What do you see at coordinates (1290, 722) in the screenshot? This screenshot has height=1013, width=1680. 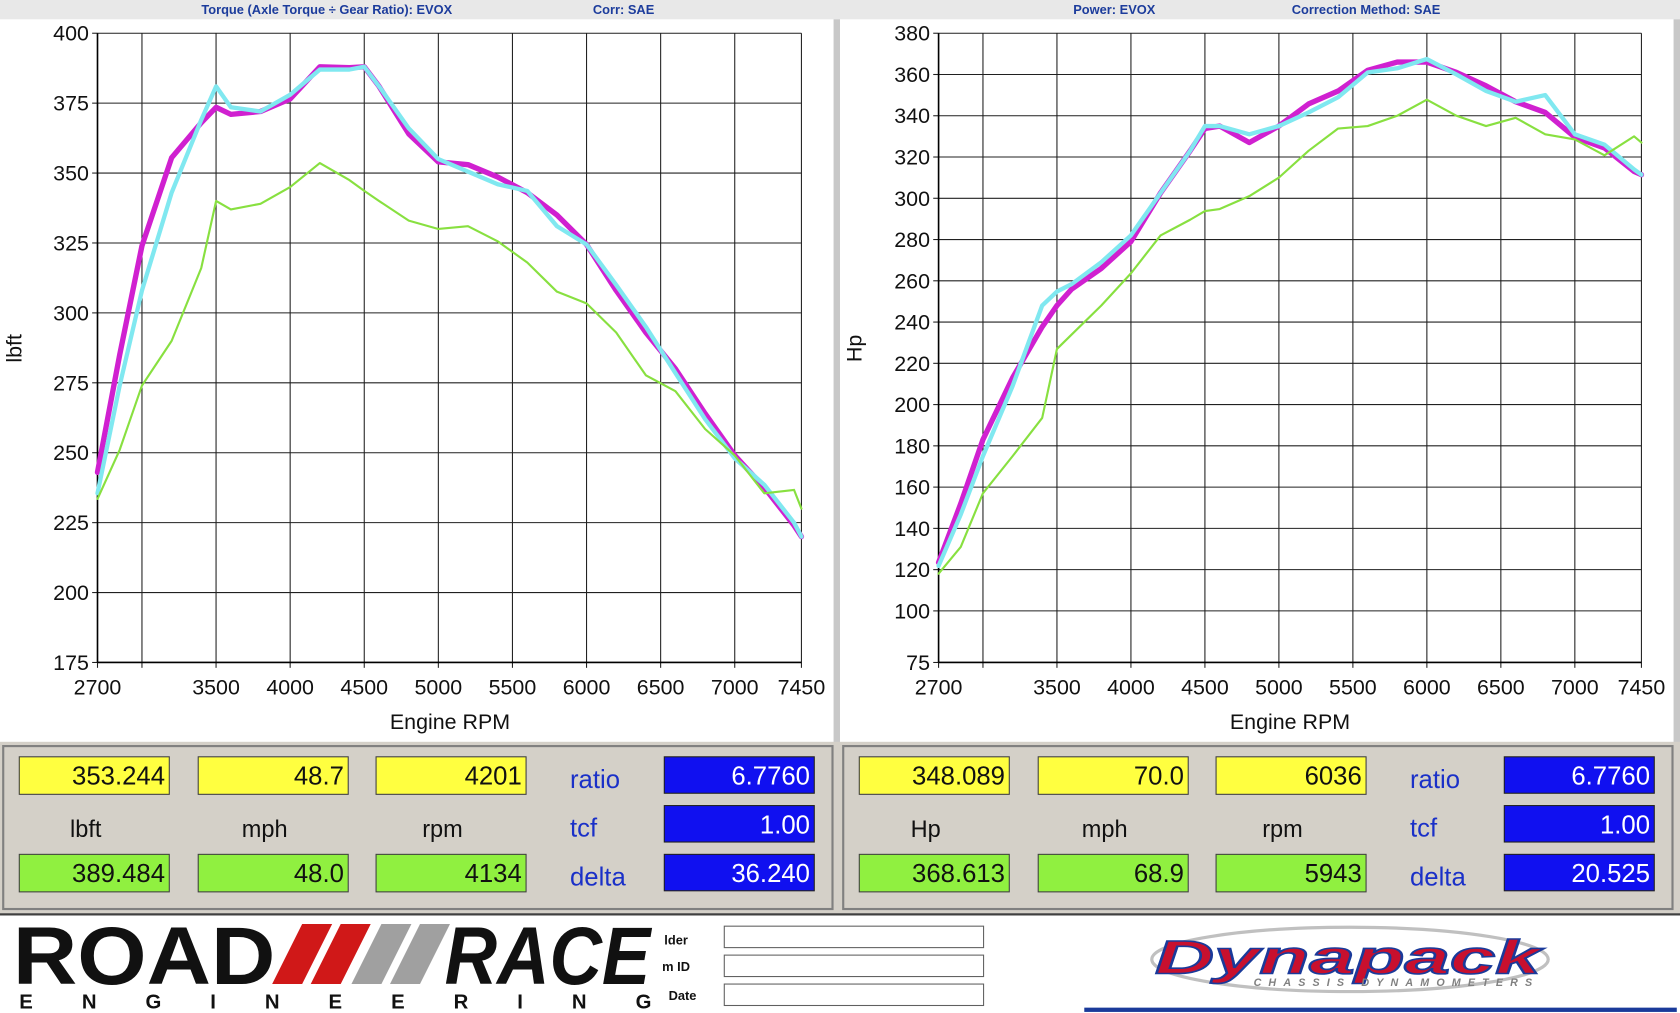 I see `x-axis-label: Engine RPM` at bounding box center [1290, 722].